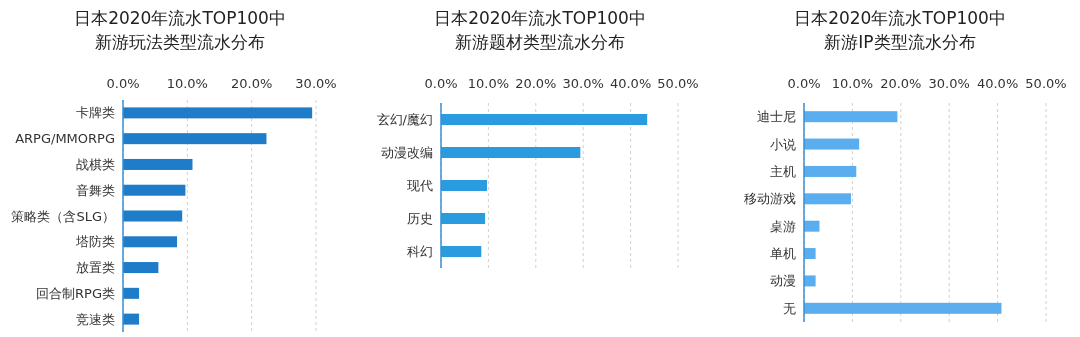 Image resolution: width=1080 pixels, height=337 pixels. I want to click on y-tick-label: 动漫, so click(783, 281).